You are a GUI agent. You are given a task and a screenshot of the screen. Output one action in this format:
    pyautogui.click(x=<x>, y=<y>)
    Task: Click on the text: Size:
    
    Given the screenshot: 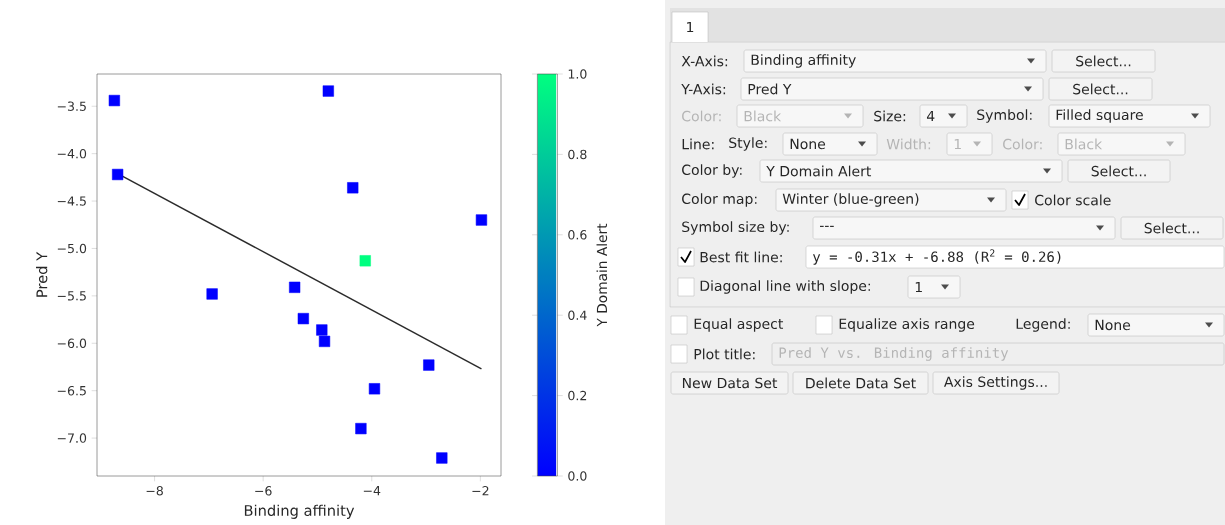 What is the action you would take?
    pyautogui.click(x=890, y=116)
    